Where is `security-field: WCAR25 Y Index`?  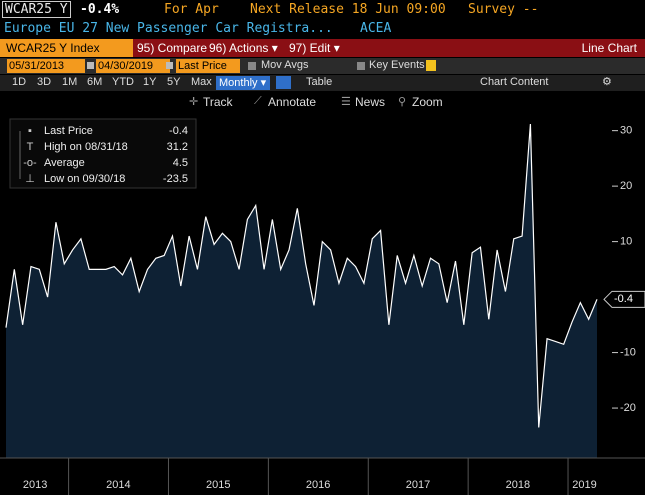
security-field: WCAR25 Y Index is located at coordinates (66, 48).